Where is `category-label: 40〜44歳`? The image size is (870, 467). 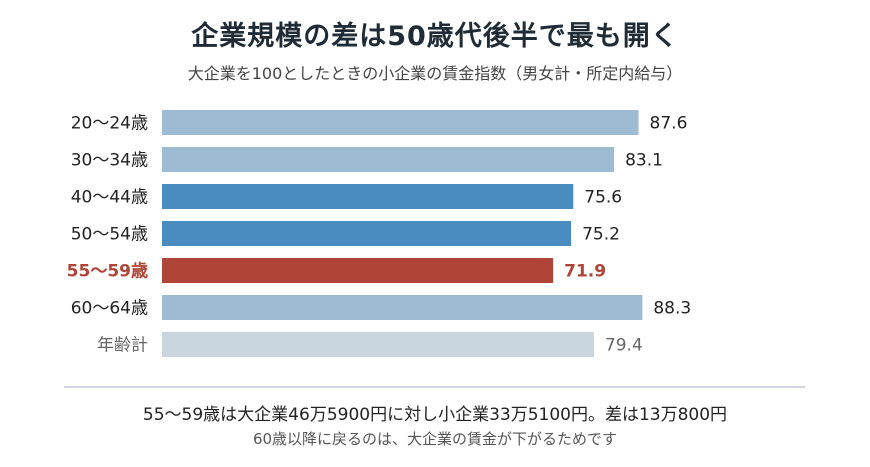 category-label: 40〜44歳 is located at coordinates (109, 198).